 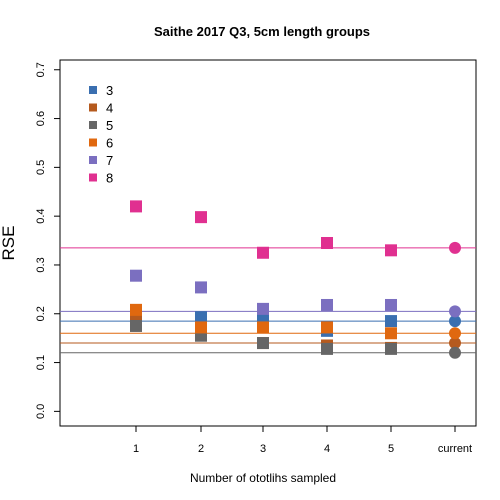 I want to click on y-tick-label: 0.2, so click(x=41, y=313).